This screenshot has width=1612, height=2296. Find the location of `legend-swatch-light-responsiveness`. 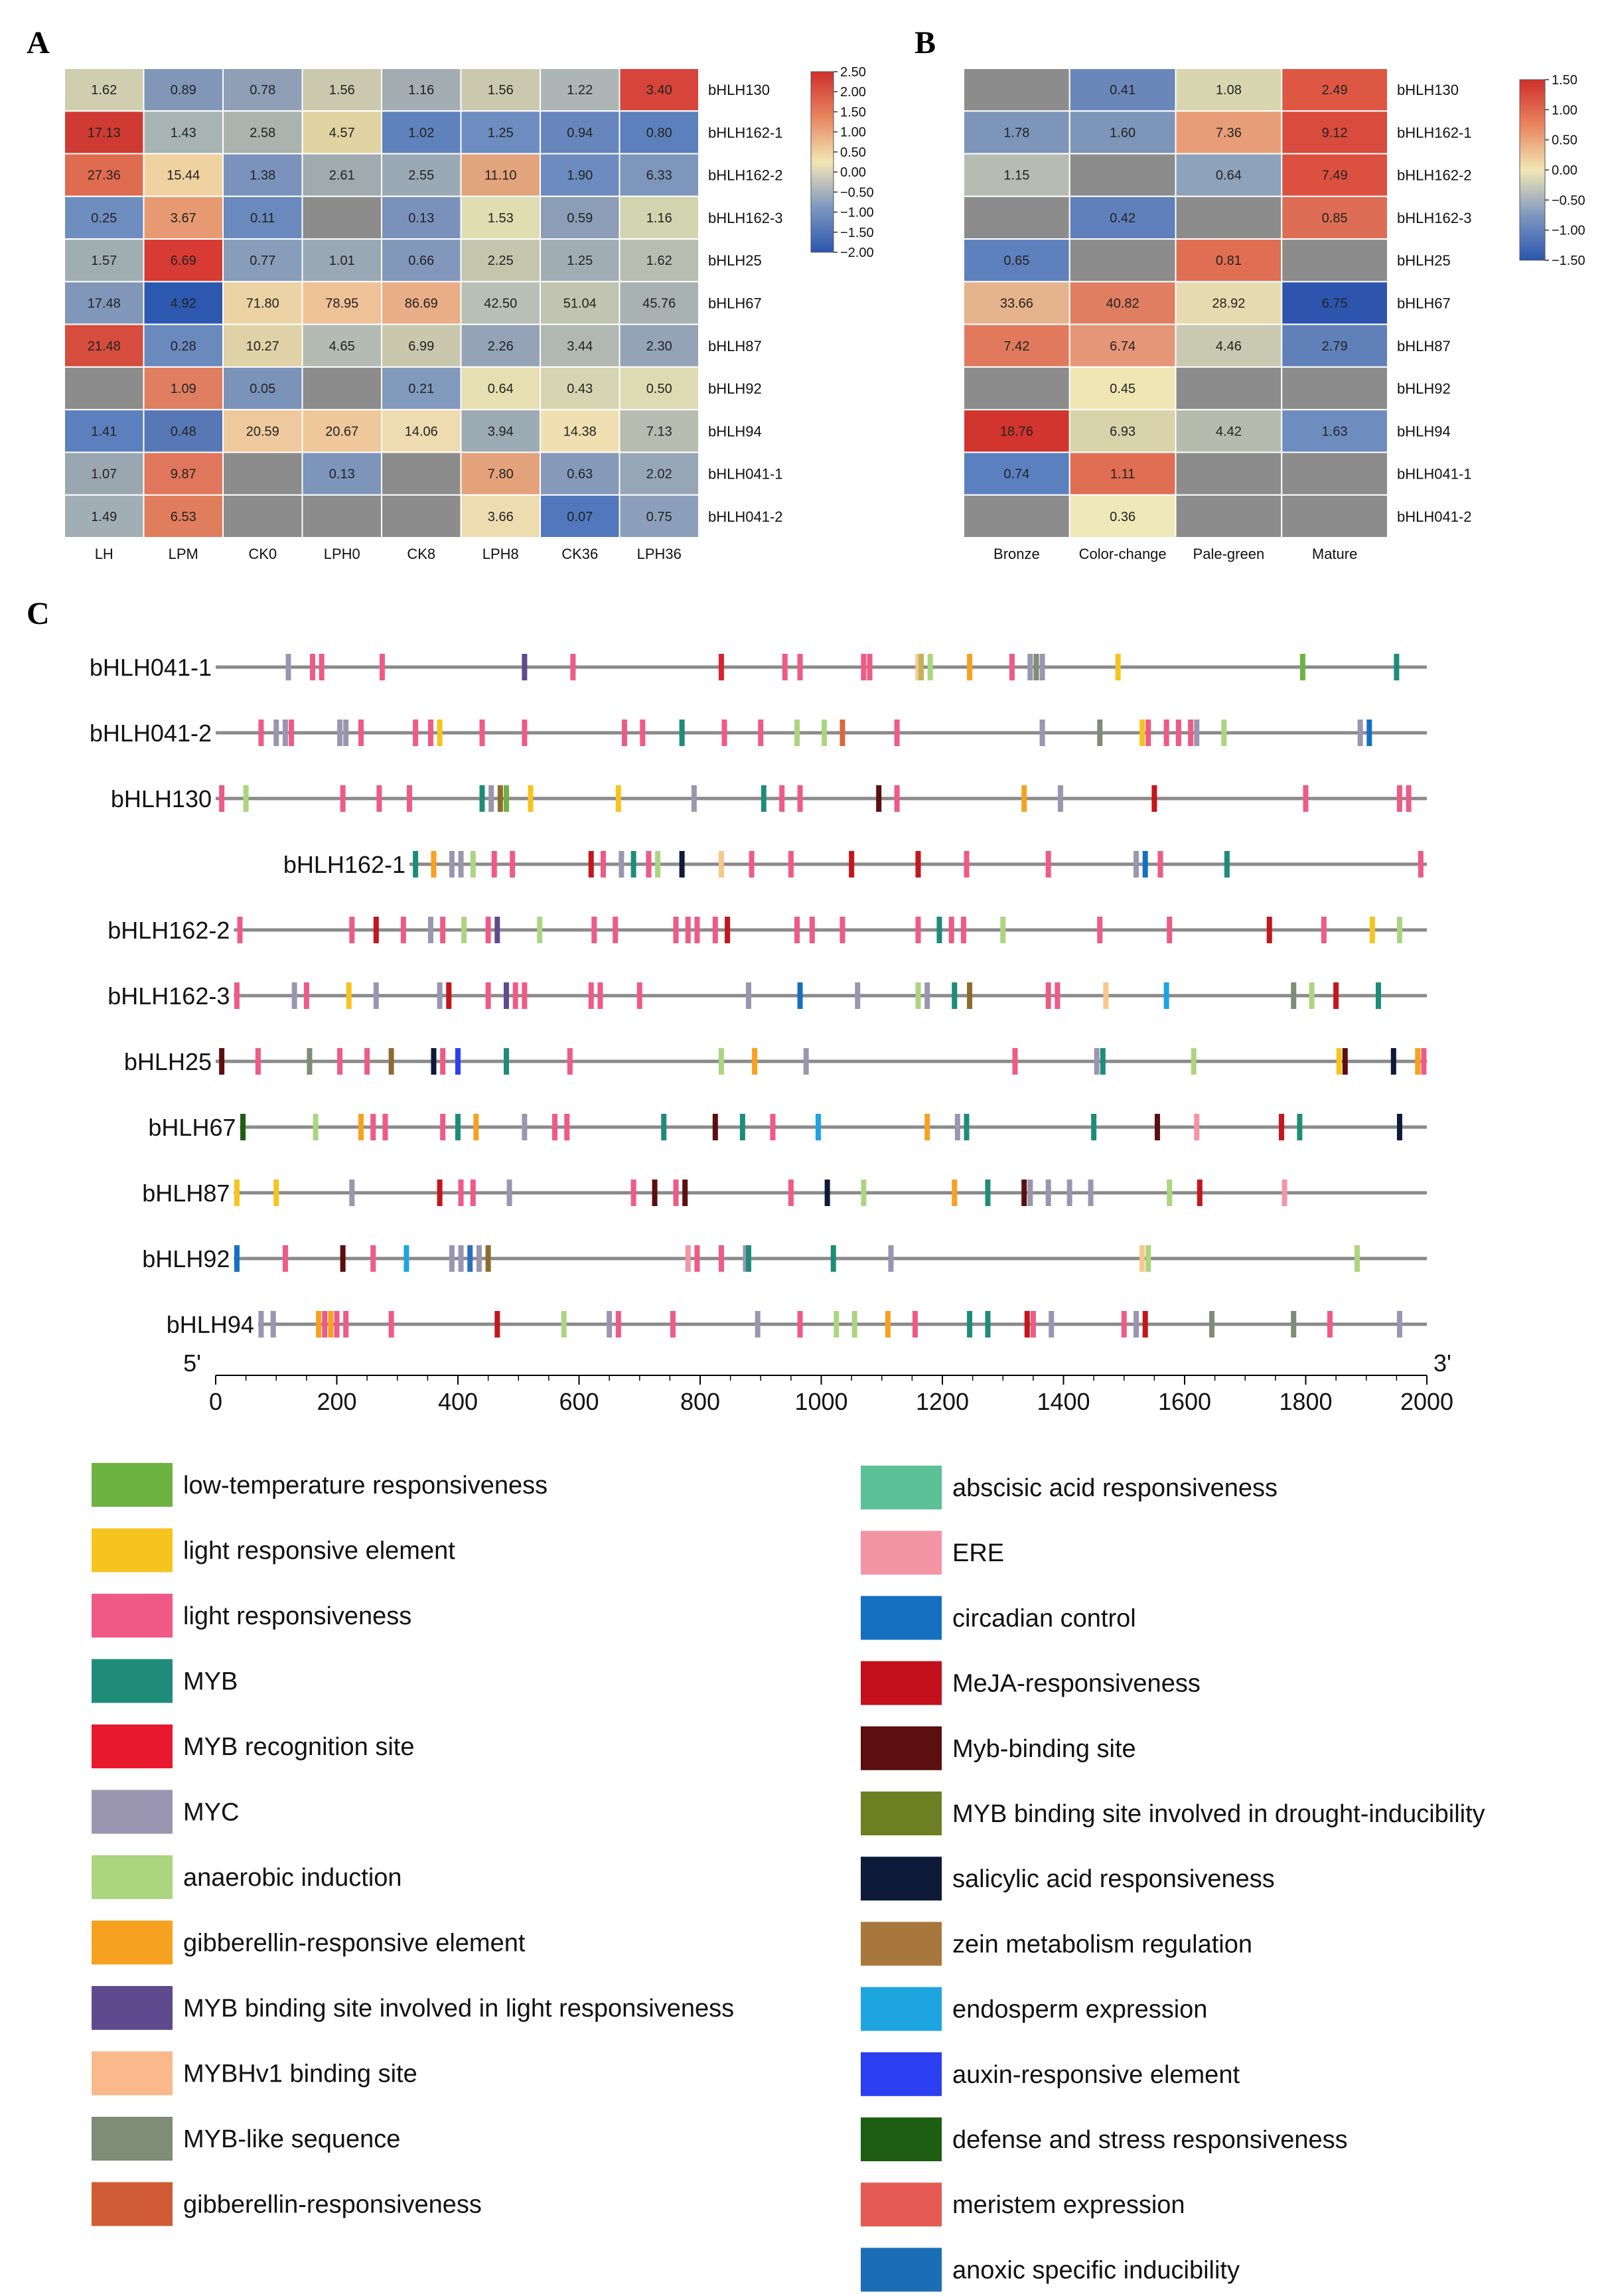

legend-swatch-light-responsiveness is located at coordinates (132, 1616).